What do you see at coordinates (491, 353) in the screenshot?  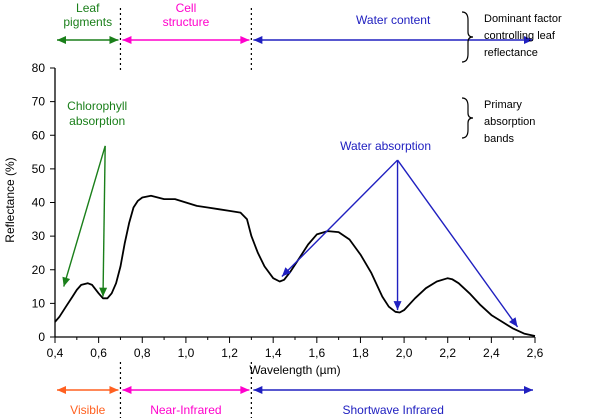 I see `x-tick-label: 2,4` at bounding box center [491, 353].